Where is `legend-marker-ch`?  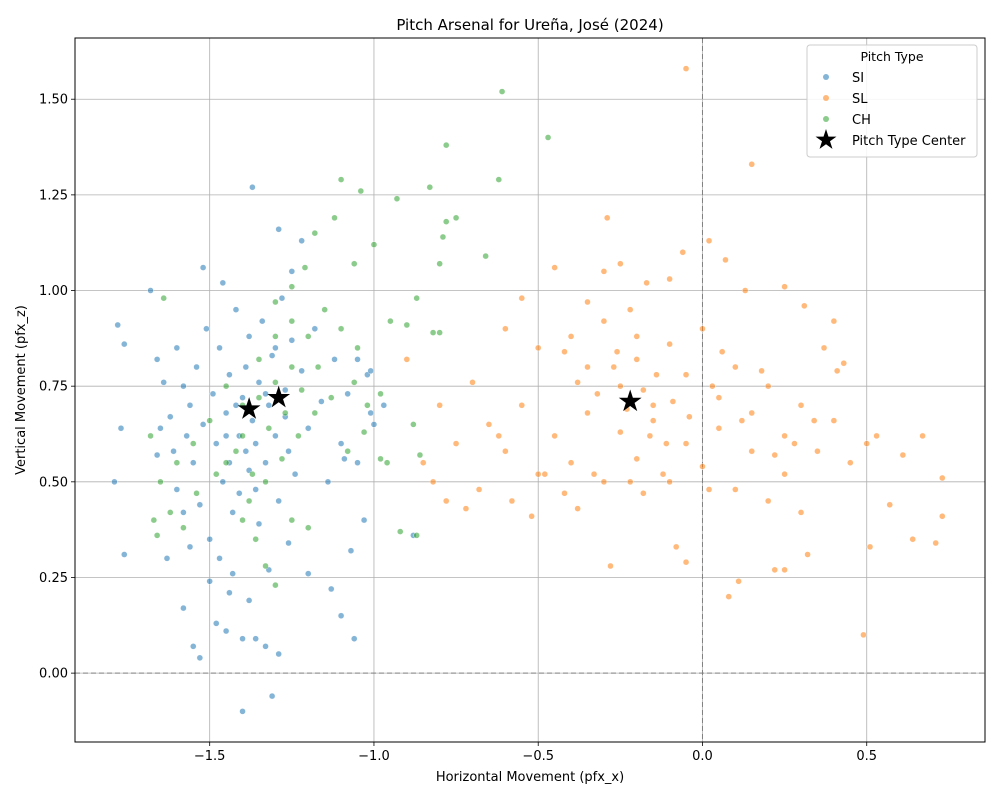 legend-marker-ch is located at coordinates (826, 119).